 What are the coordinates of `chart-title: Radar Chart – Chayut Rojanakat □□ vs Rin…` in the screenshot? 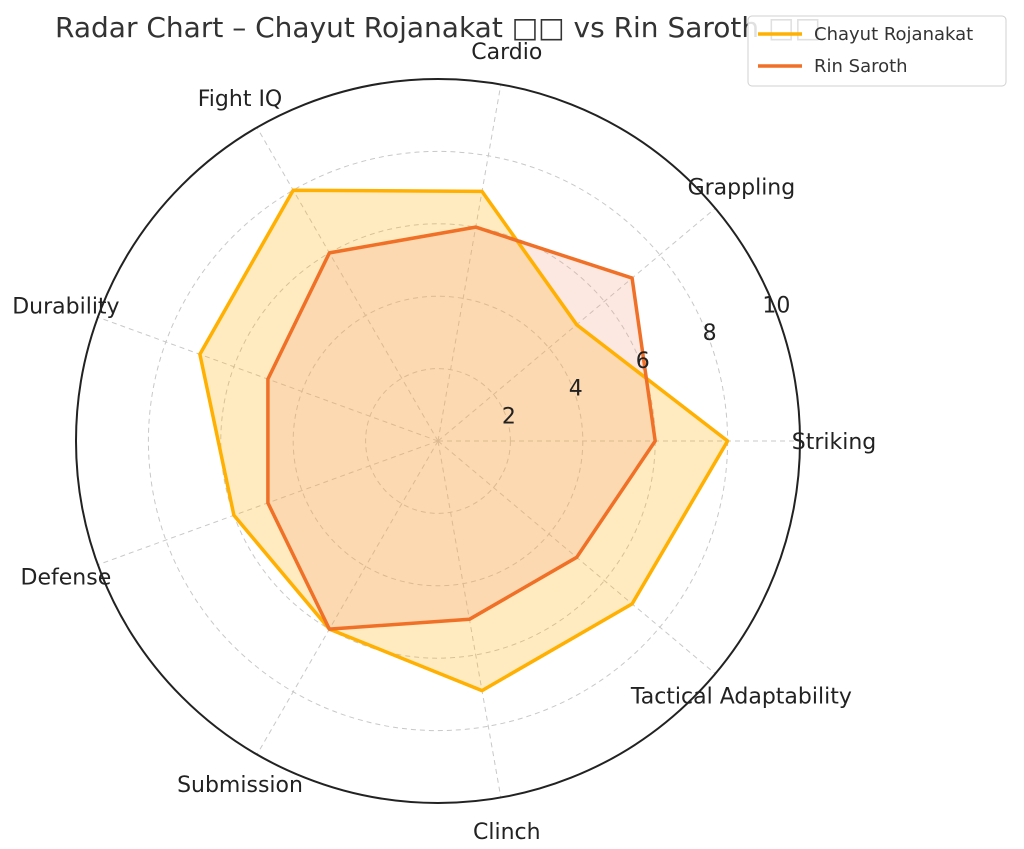 It's located at (438, 27).